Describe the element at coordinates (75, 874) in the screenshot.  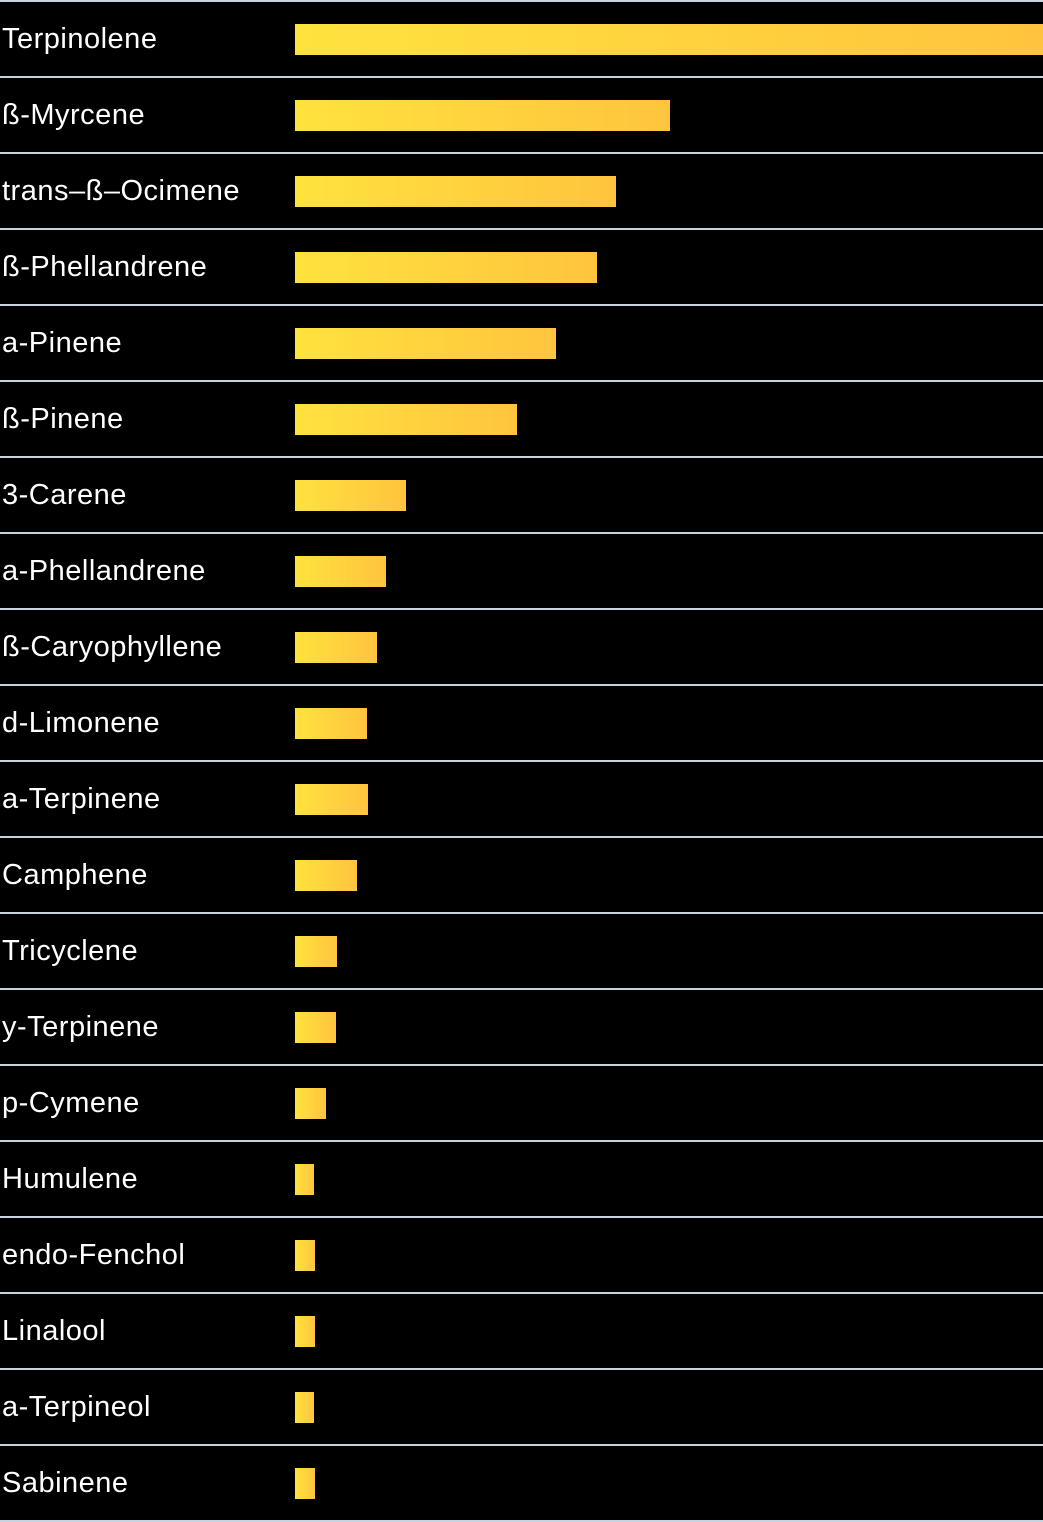
I see `category-label: Camphene` at that location.